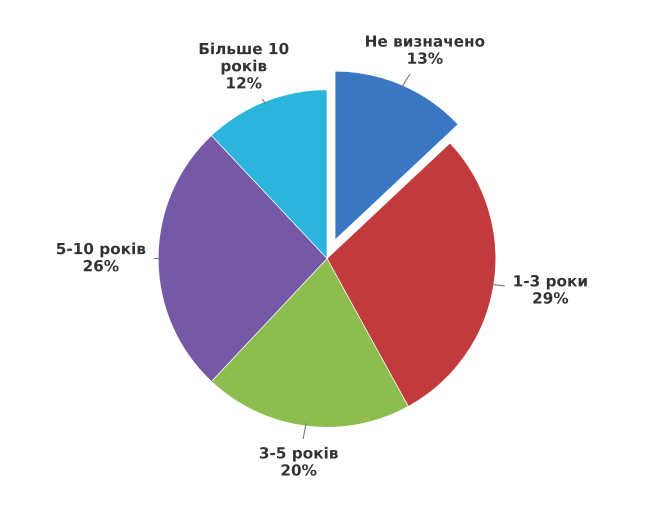  I want to click on slice-label: Більше 10 років, so click(244, 58).